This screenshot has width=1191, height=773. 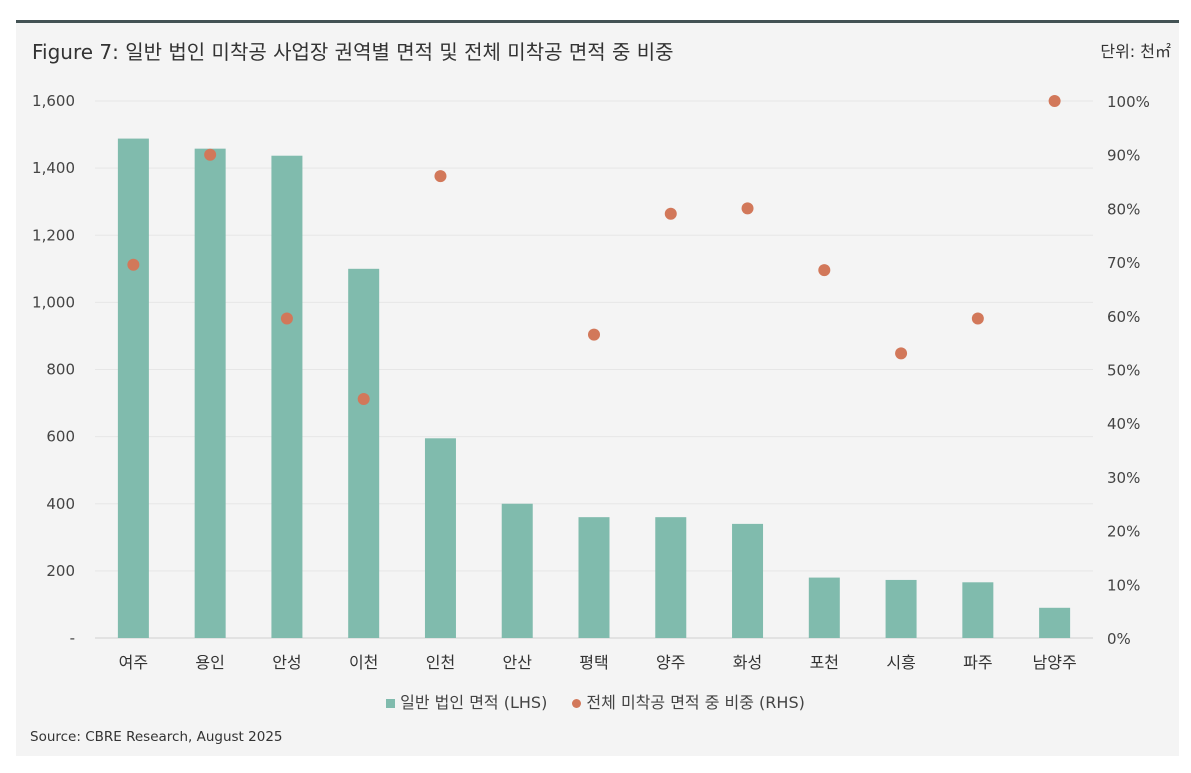 What do you see at coordinates (824, 662) in the screenshot?
I see `category-label: 포천` at bounding box center [824, 662].